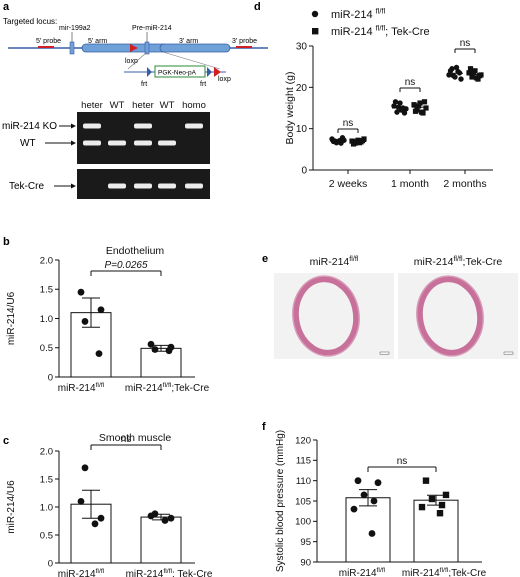  I want to click on panel-a-letter: a, so click(6, 7).